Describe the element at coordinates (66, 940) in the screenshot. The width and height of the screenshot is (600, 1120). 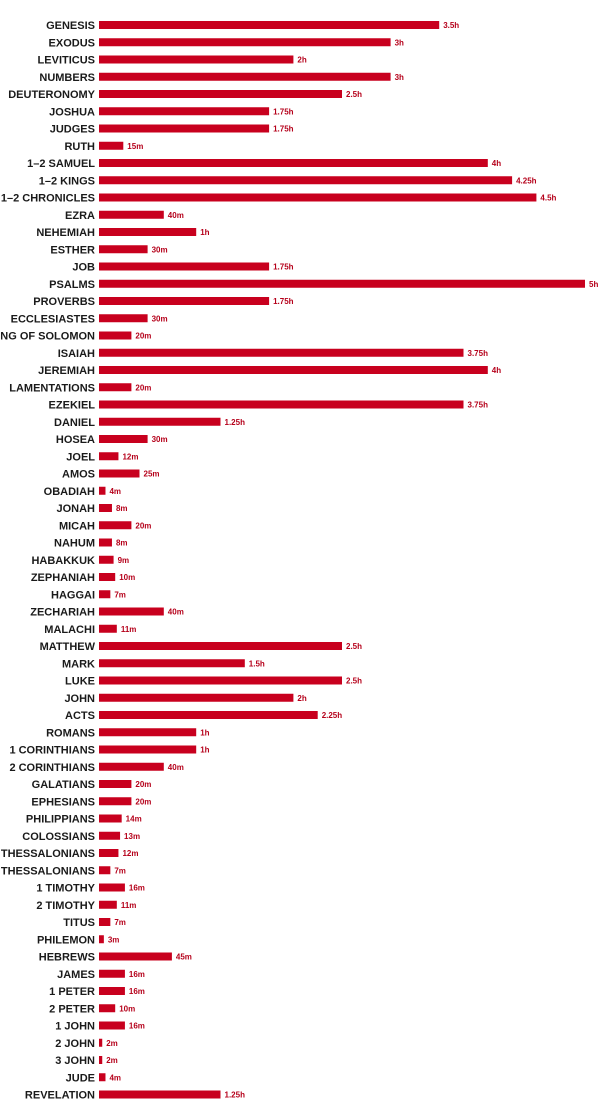
I see `category-label: PHILEMON` at that location.